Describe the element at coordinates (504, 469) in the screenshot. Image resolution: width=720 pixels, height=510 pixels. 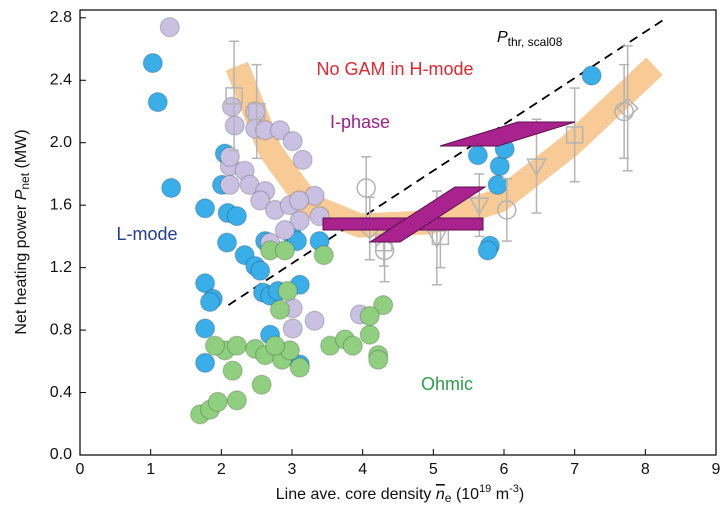
I see `x-tick-label: 6` at that location.